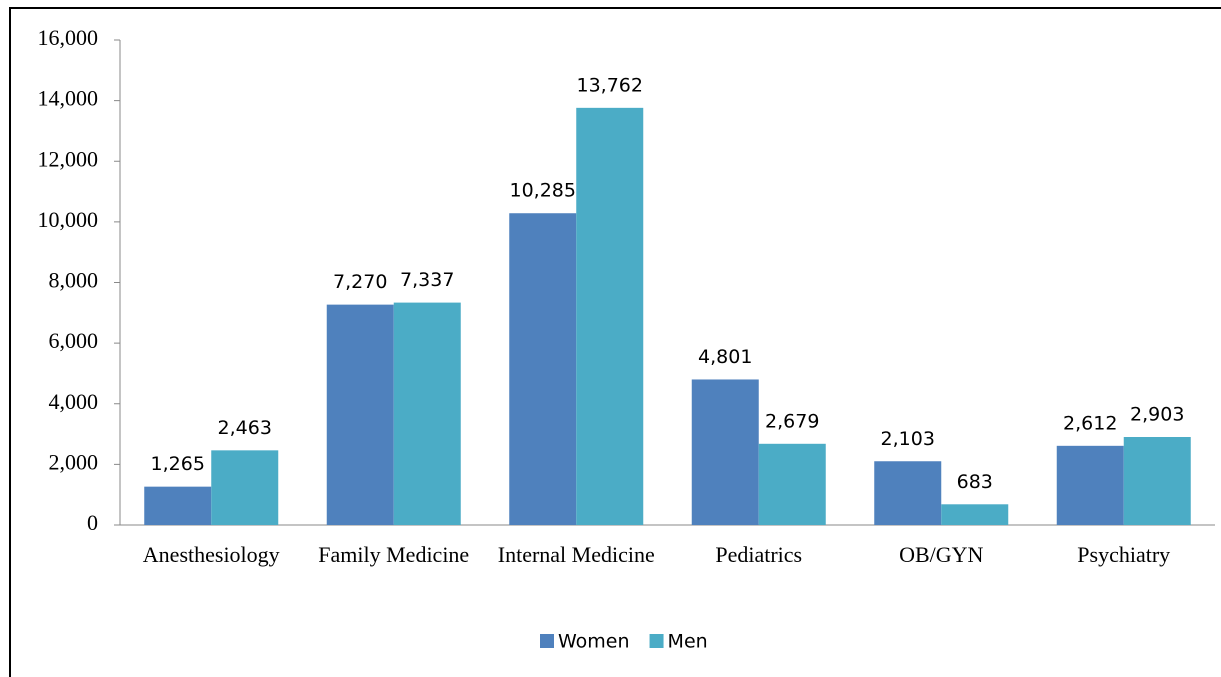  What do you see at coordinates (211, 554) in the screenshot?
I see `x-tick-label: Anesthesiology` at bounding box center [211, 554].